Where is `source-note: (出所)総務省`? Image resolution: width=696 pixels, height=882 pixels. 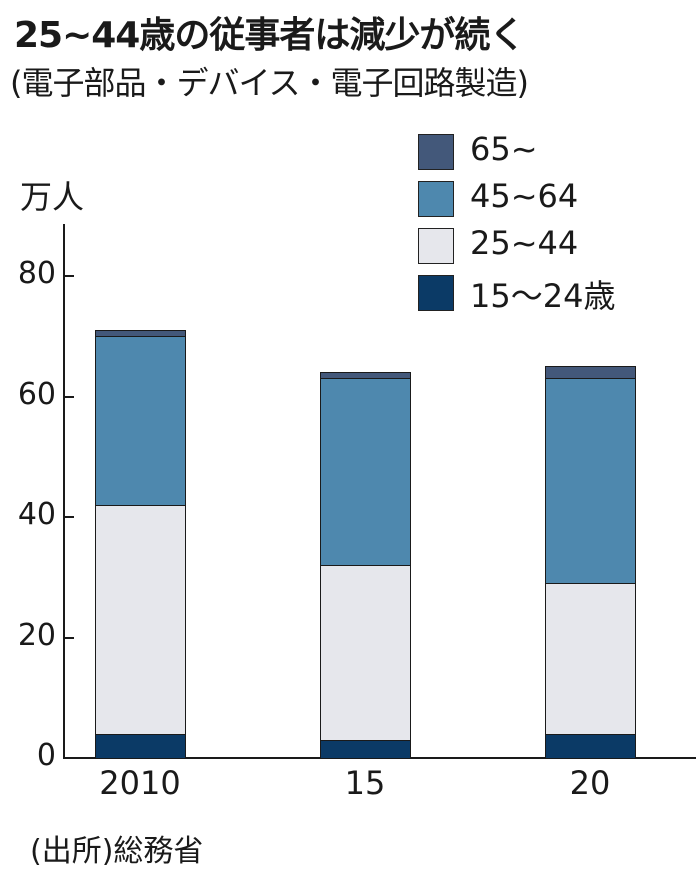 source-note: (出所)総務省 is located at coordinates (117, 851).